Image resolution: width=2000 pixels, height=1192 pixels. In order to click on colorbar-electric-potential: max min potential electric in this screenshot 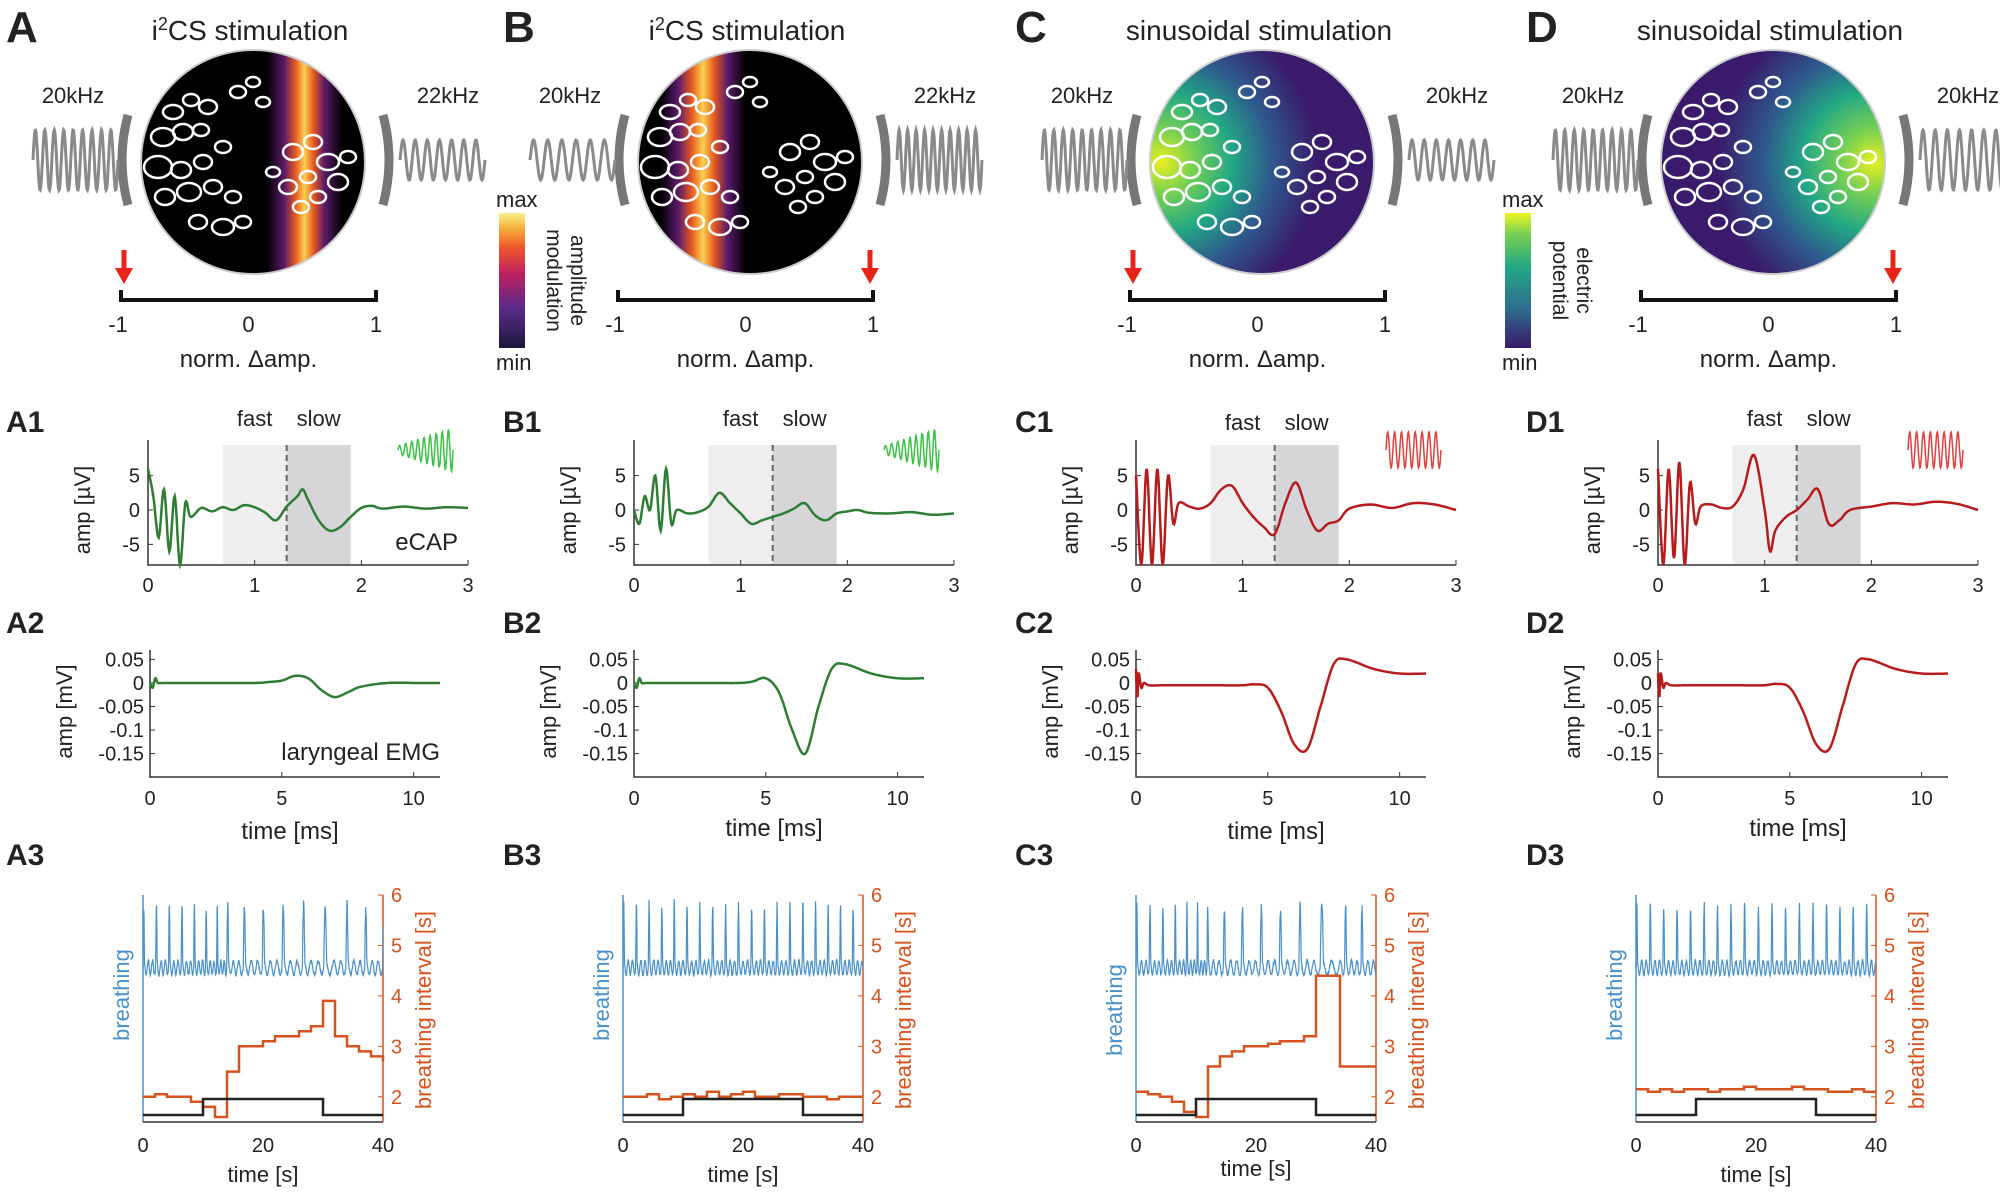, I will do `click(1548, 281)`.